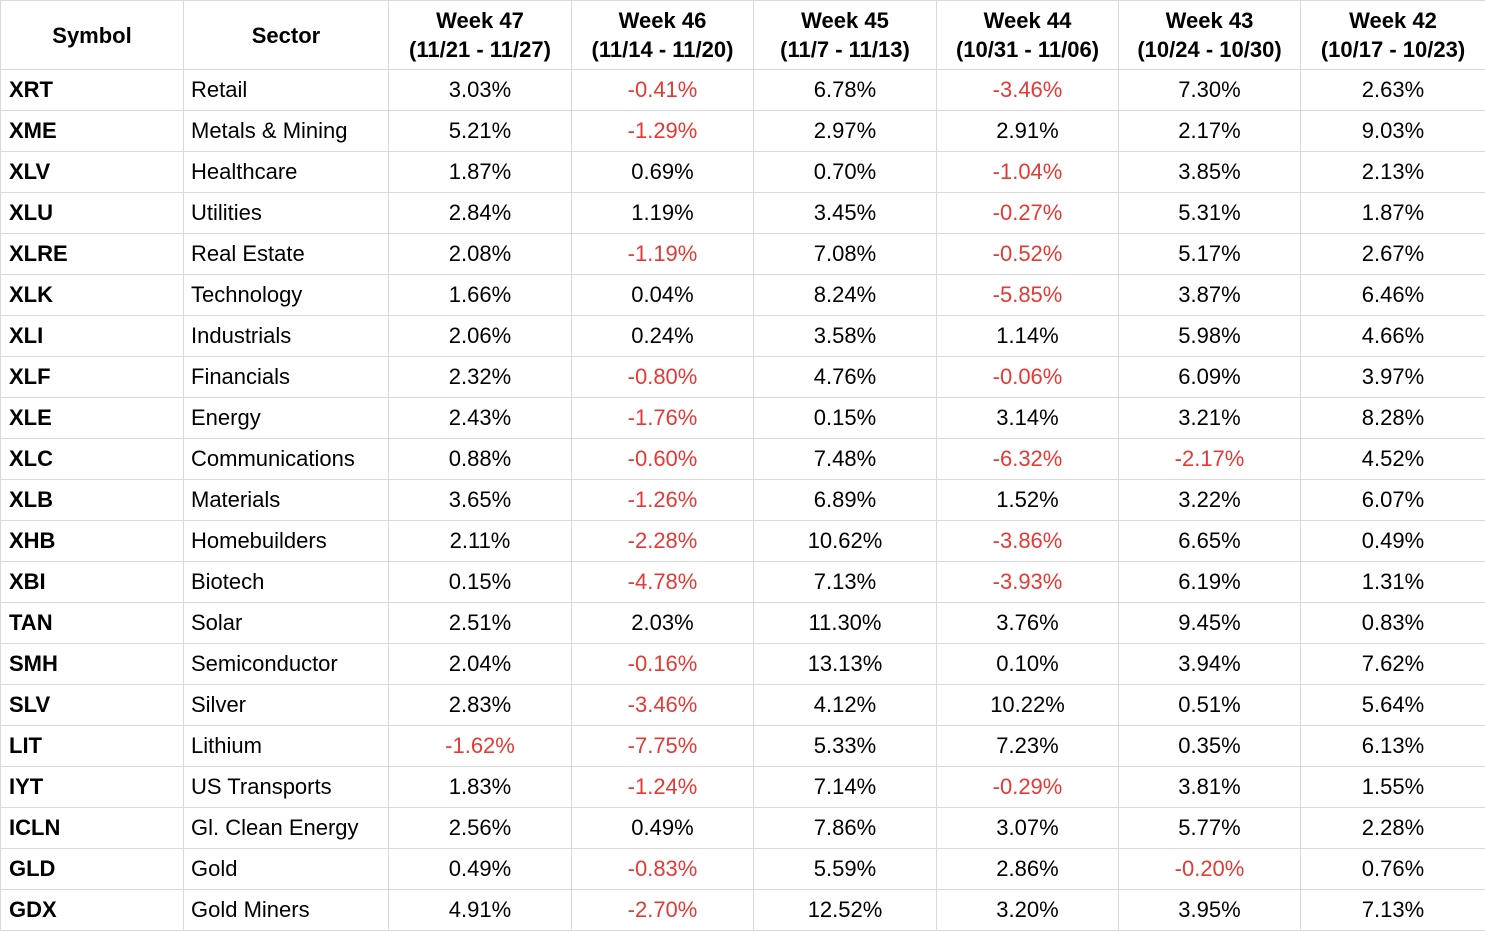  I want to click on value-cell: 2.43%, so click(480, 418).